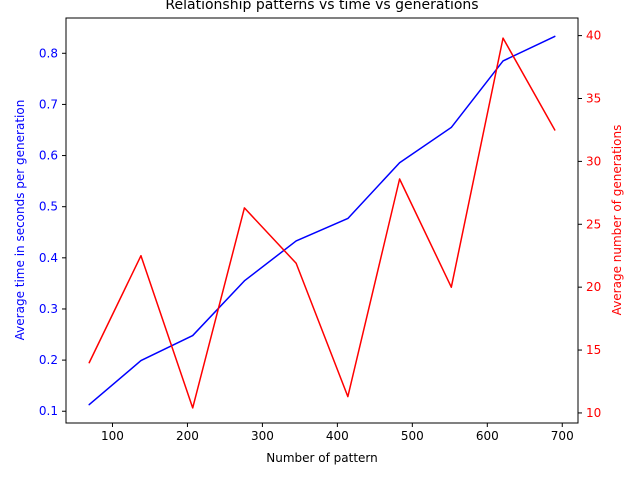  Describe the element at coordinates (617, 220) in the screenshot. I see `right-y-axis-title: Average number of generations` at that location.